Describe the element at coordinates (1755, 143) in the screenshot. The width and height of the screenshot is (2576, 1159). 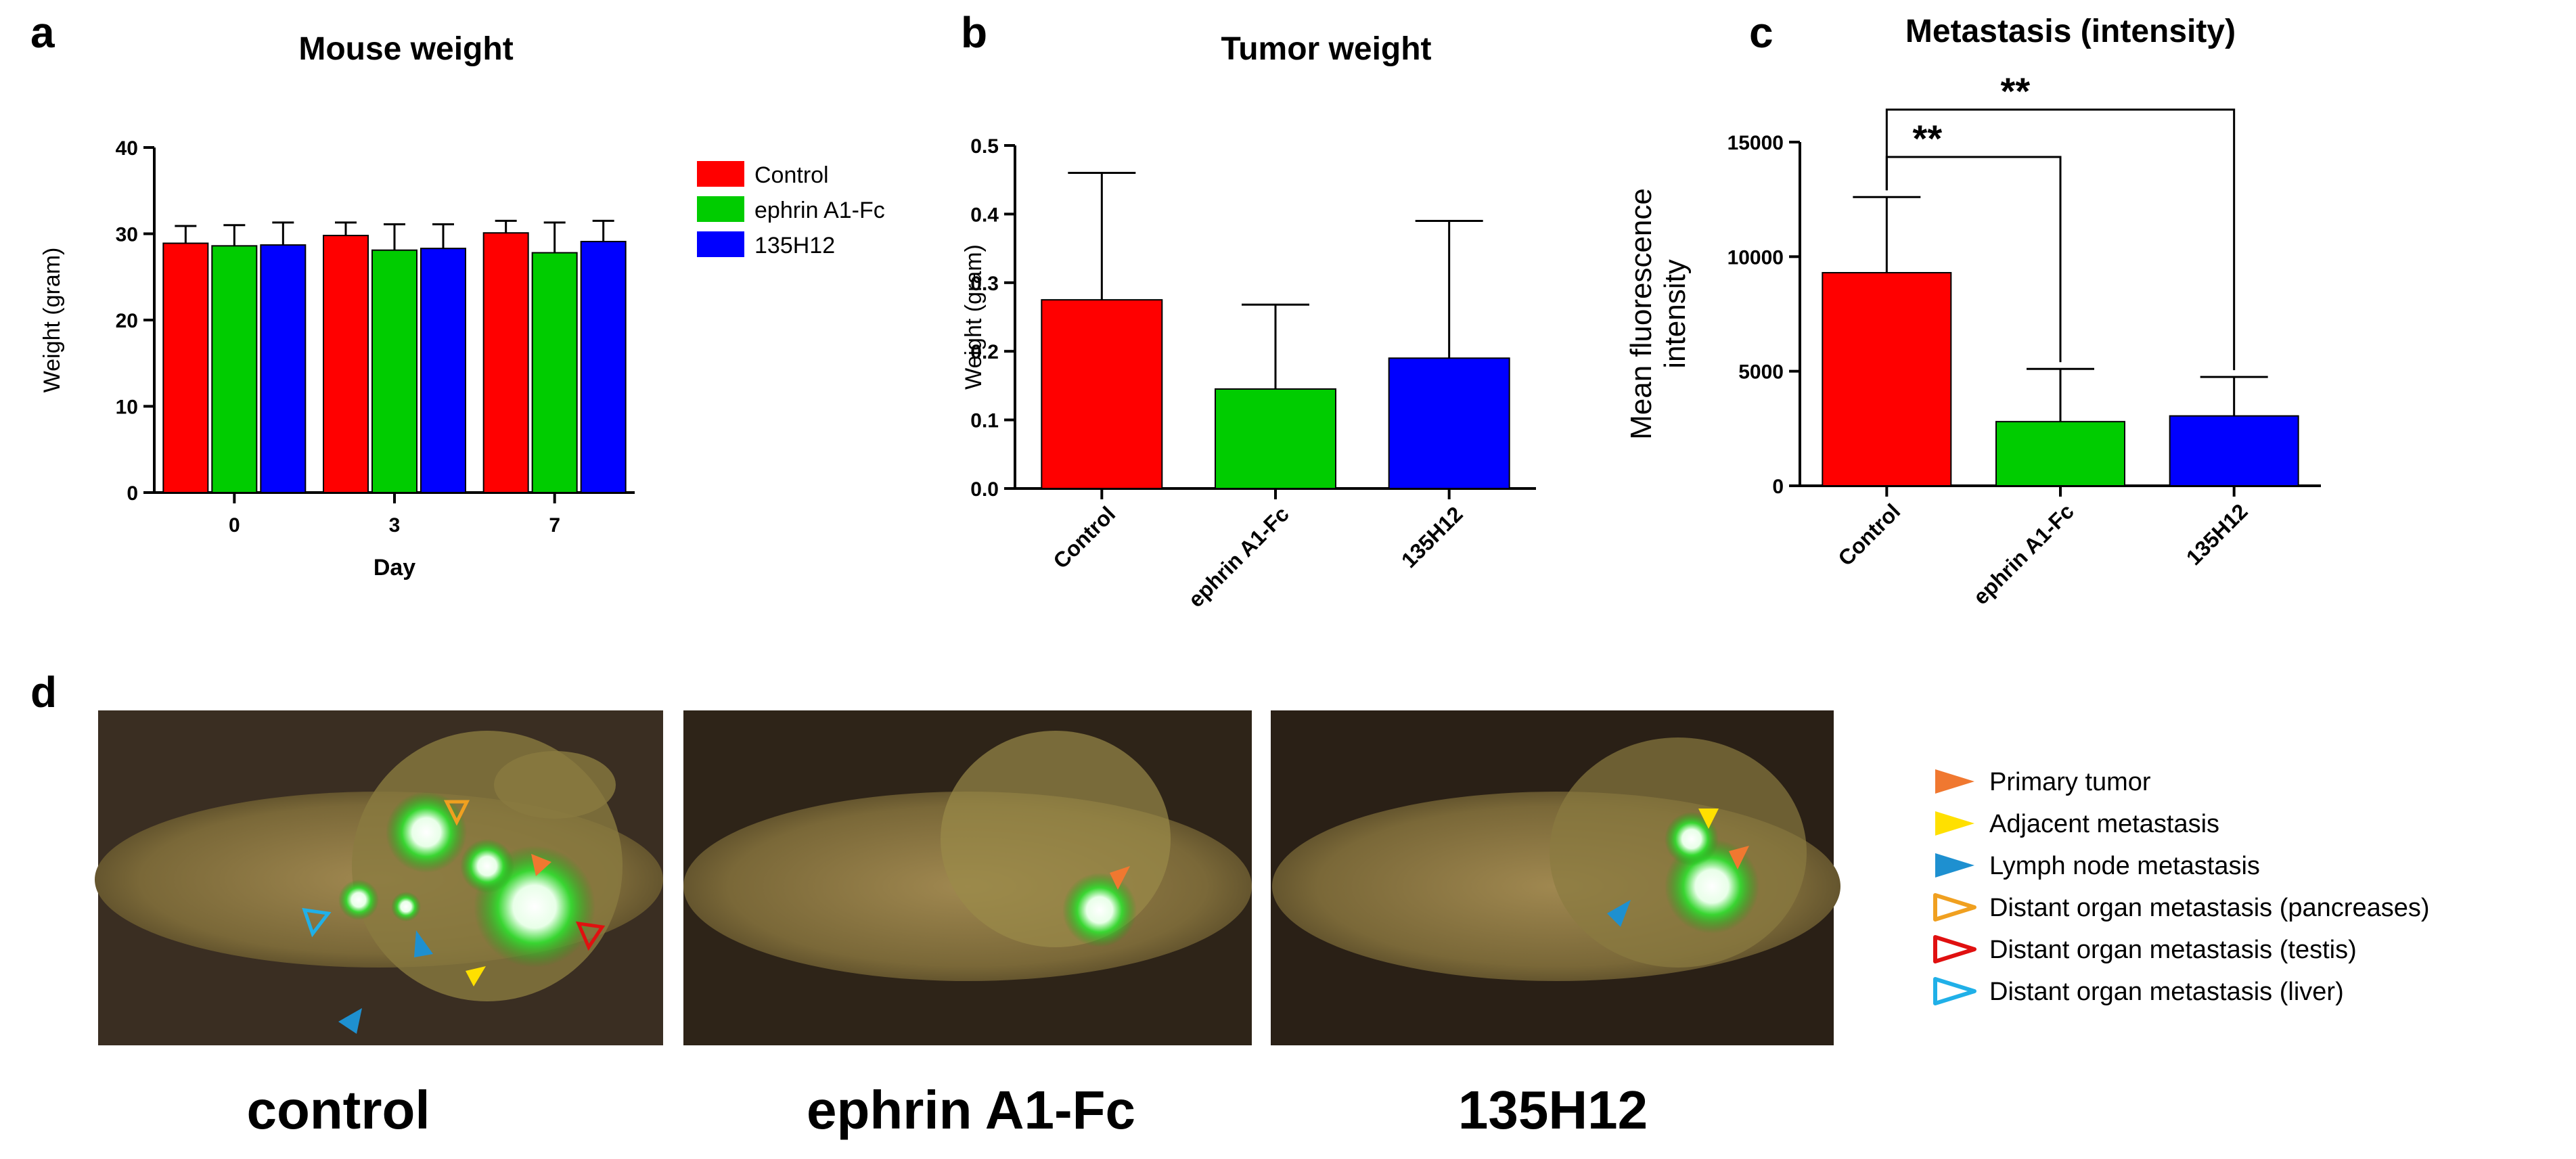
I see `y-tick-label: 15000` at that location.